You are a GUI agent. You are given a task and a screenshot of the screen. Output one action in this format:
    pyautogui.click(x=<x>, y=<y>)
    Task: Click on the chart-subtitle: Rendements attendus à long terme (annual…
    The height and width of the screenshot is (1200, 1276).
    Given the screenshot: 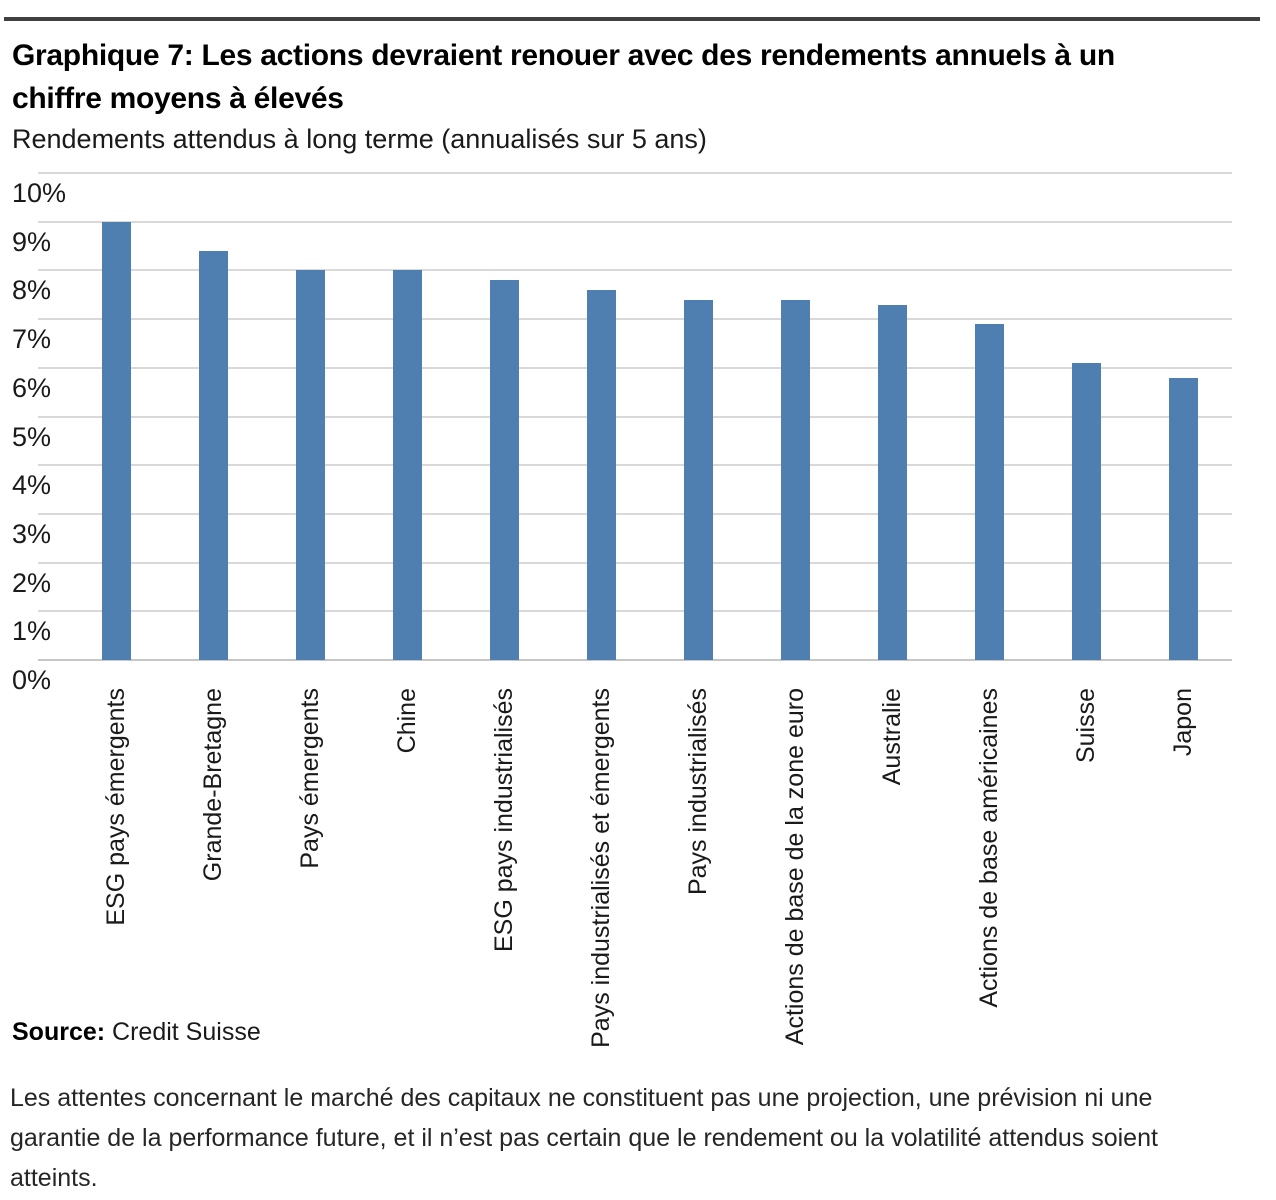 What is the action you would take?
    pyautogui.click(x=359, y=139)
    